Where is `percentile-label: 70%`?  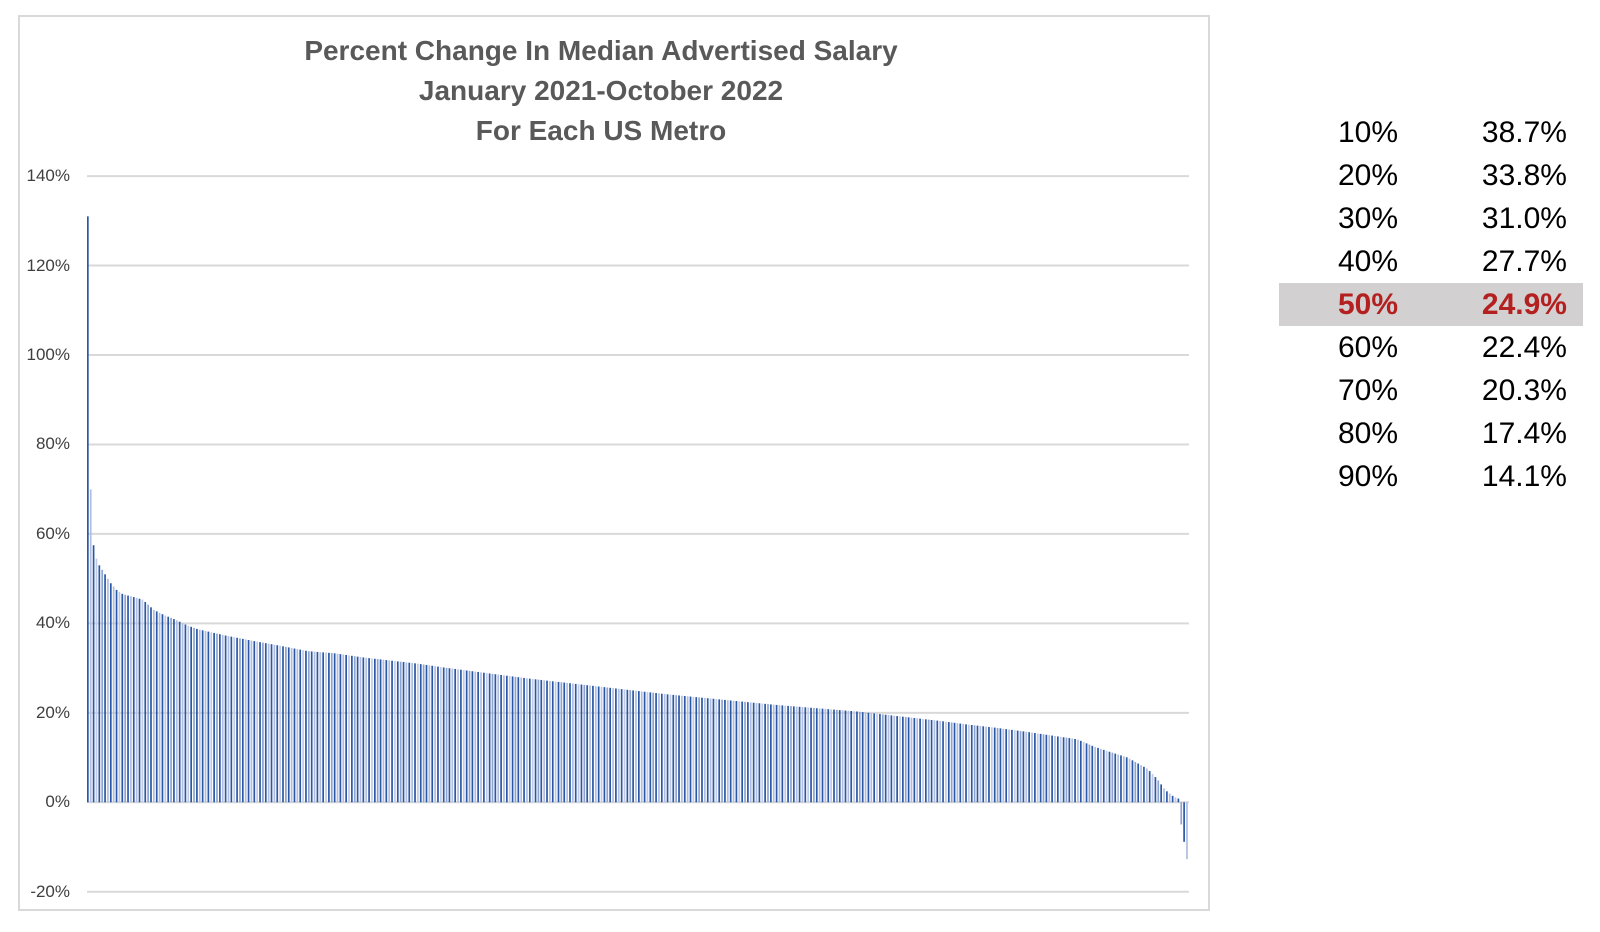
percentile-label: 70% is located at coordinates (1367, 390).